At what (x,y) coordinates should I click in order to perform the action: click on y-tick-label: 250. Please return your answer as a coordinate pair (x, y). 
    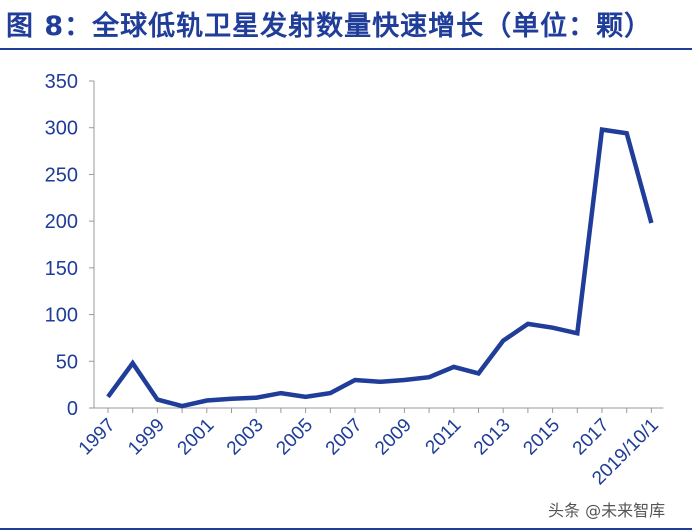
    Looking at the image, I should click on (61, 175).